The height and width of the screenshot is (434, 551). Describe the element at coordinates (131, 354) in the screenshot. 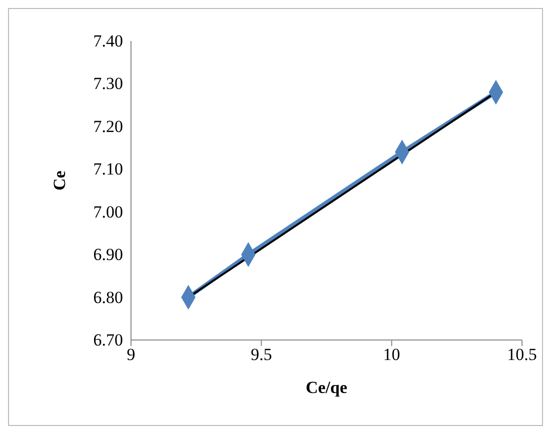

I see `x-tick-label: 9` at that location.